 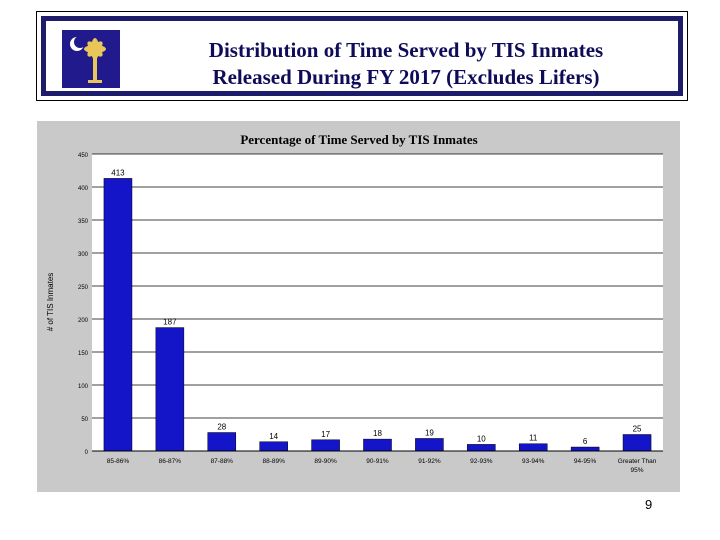 What do you see at coordinates (585, 441) in the screenshot?
I see `data-label: 6` at bounding box center [585, 441].